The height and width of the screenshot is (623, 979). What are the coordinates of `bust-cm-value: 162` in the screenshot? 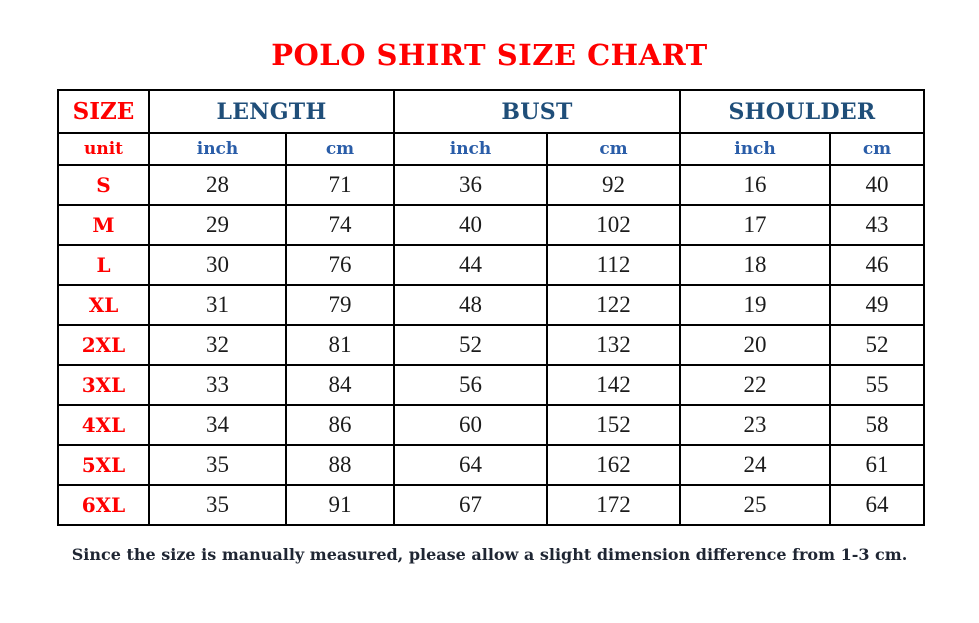 It's located at (613, 465).